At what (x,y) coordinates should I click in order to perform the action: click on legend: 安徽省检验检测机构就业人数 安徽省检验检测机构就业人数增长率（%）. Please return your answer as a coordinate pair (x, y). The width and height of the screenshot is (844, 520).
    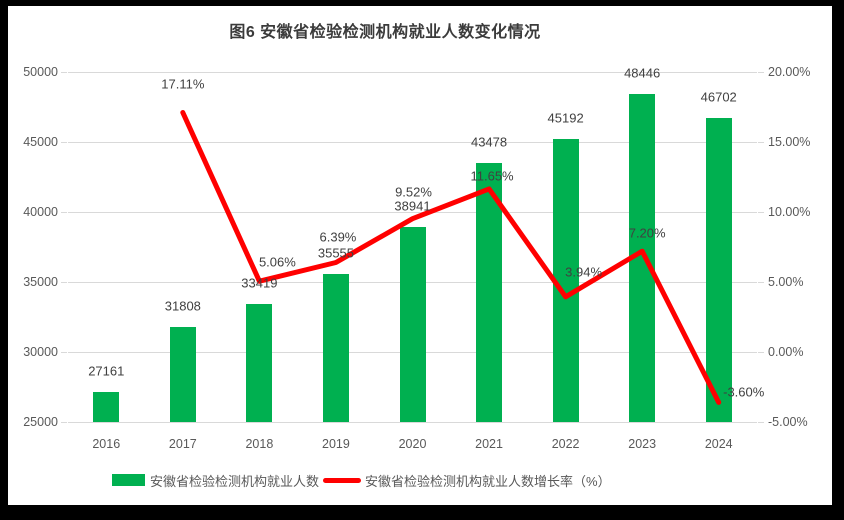
    Looking at the image, I should click on (361, 480).